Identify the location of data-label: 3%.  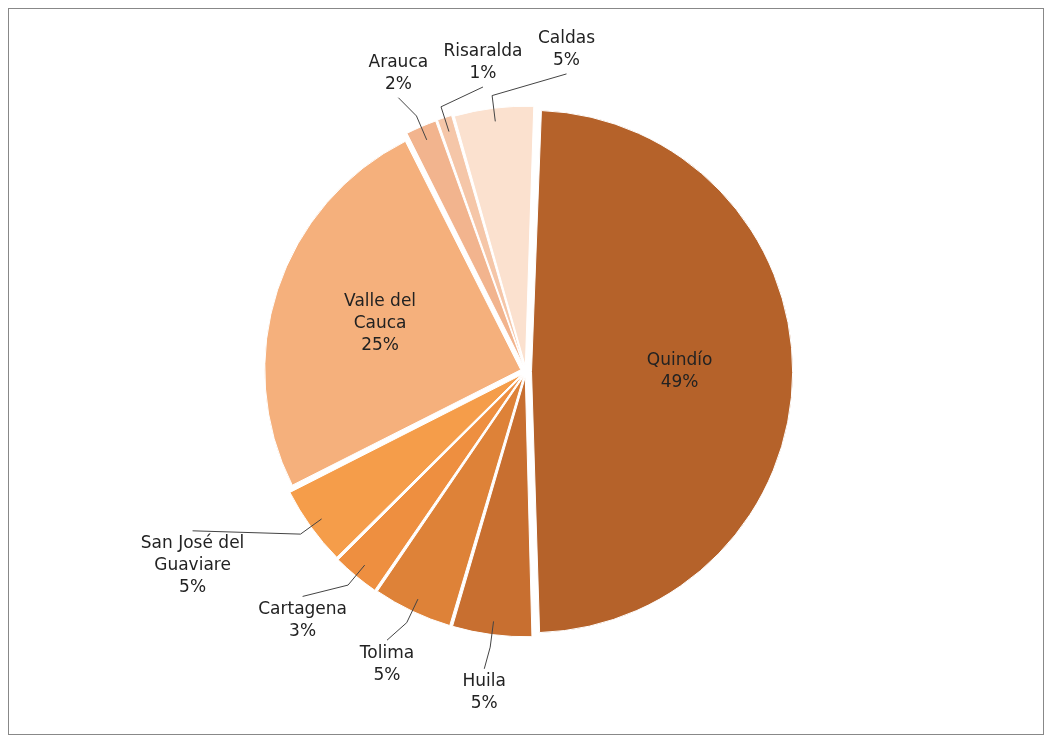
(303, 629).